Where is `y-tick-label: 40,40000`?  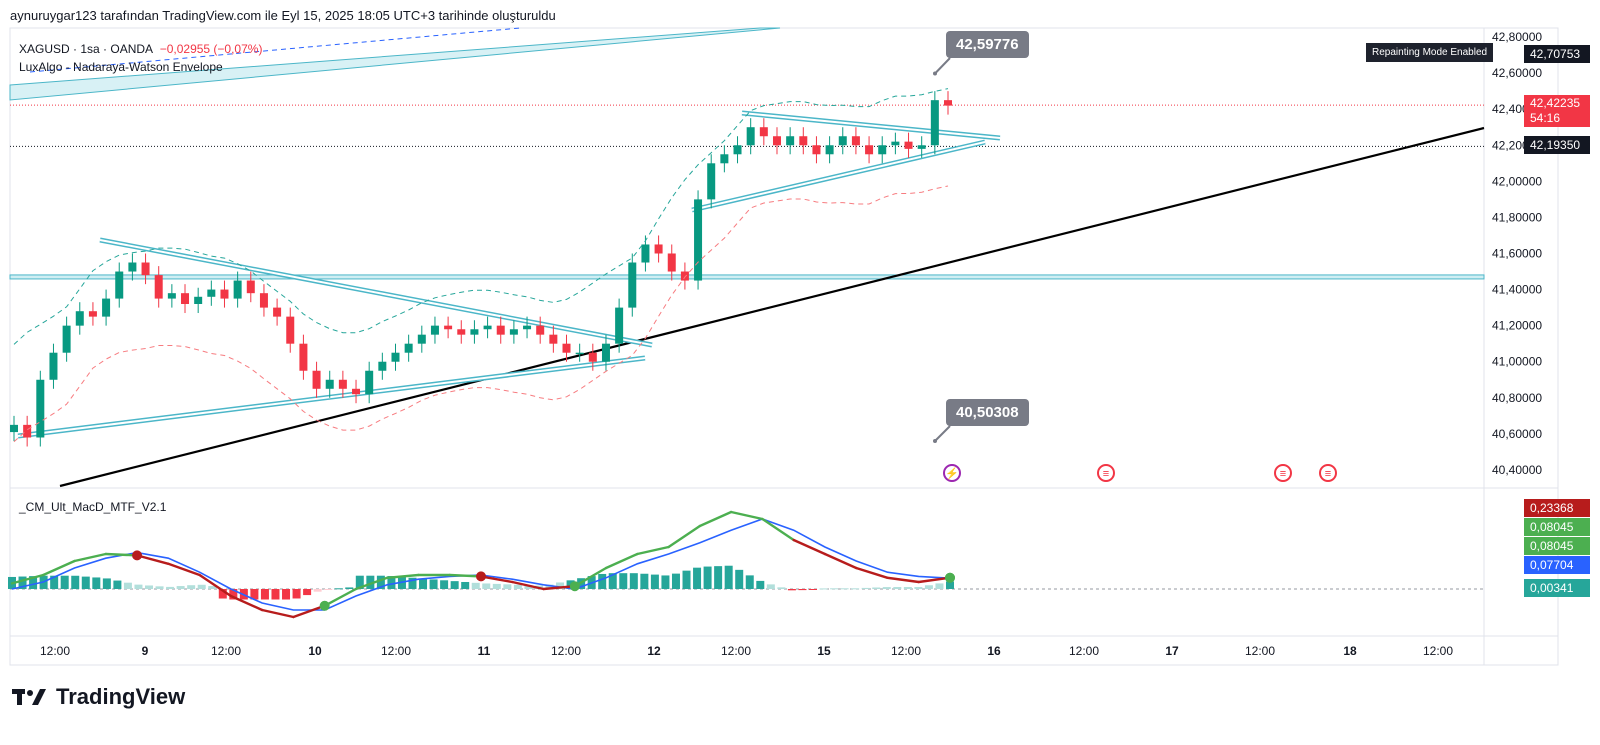 y-tick-label: 40,40000 is located at coordinates (1517, 470).